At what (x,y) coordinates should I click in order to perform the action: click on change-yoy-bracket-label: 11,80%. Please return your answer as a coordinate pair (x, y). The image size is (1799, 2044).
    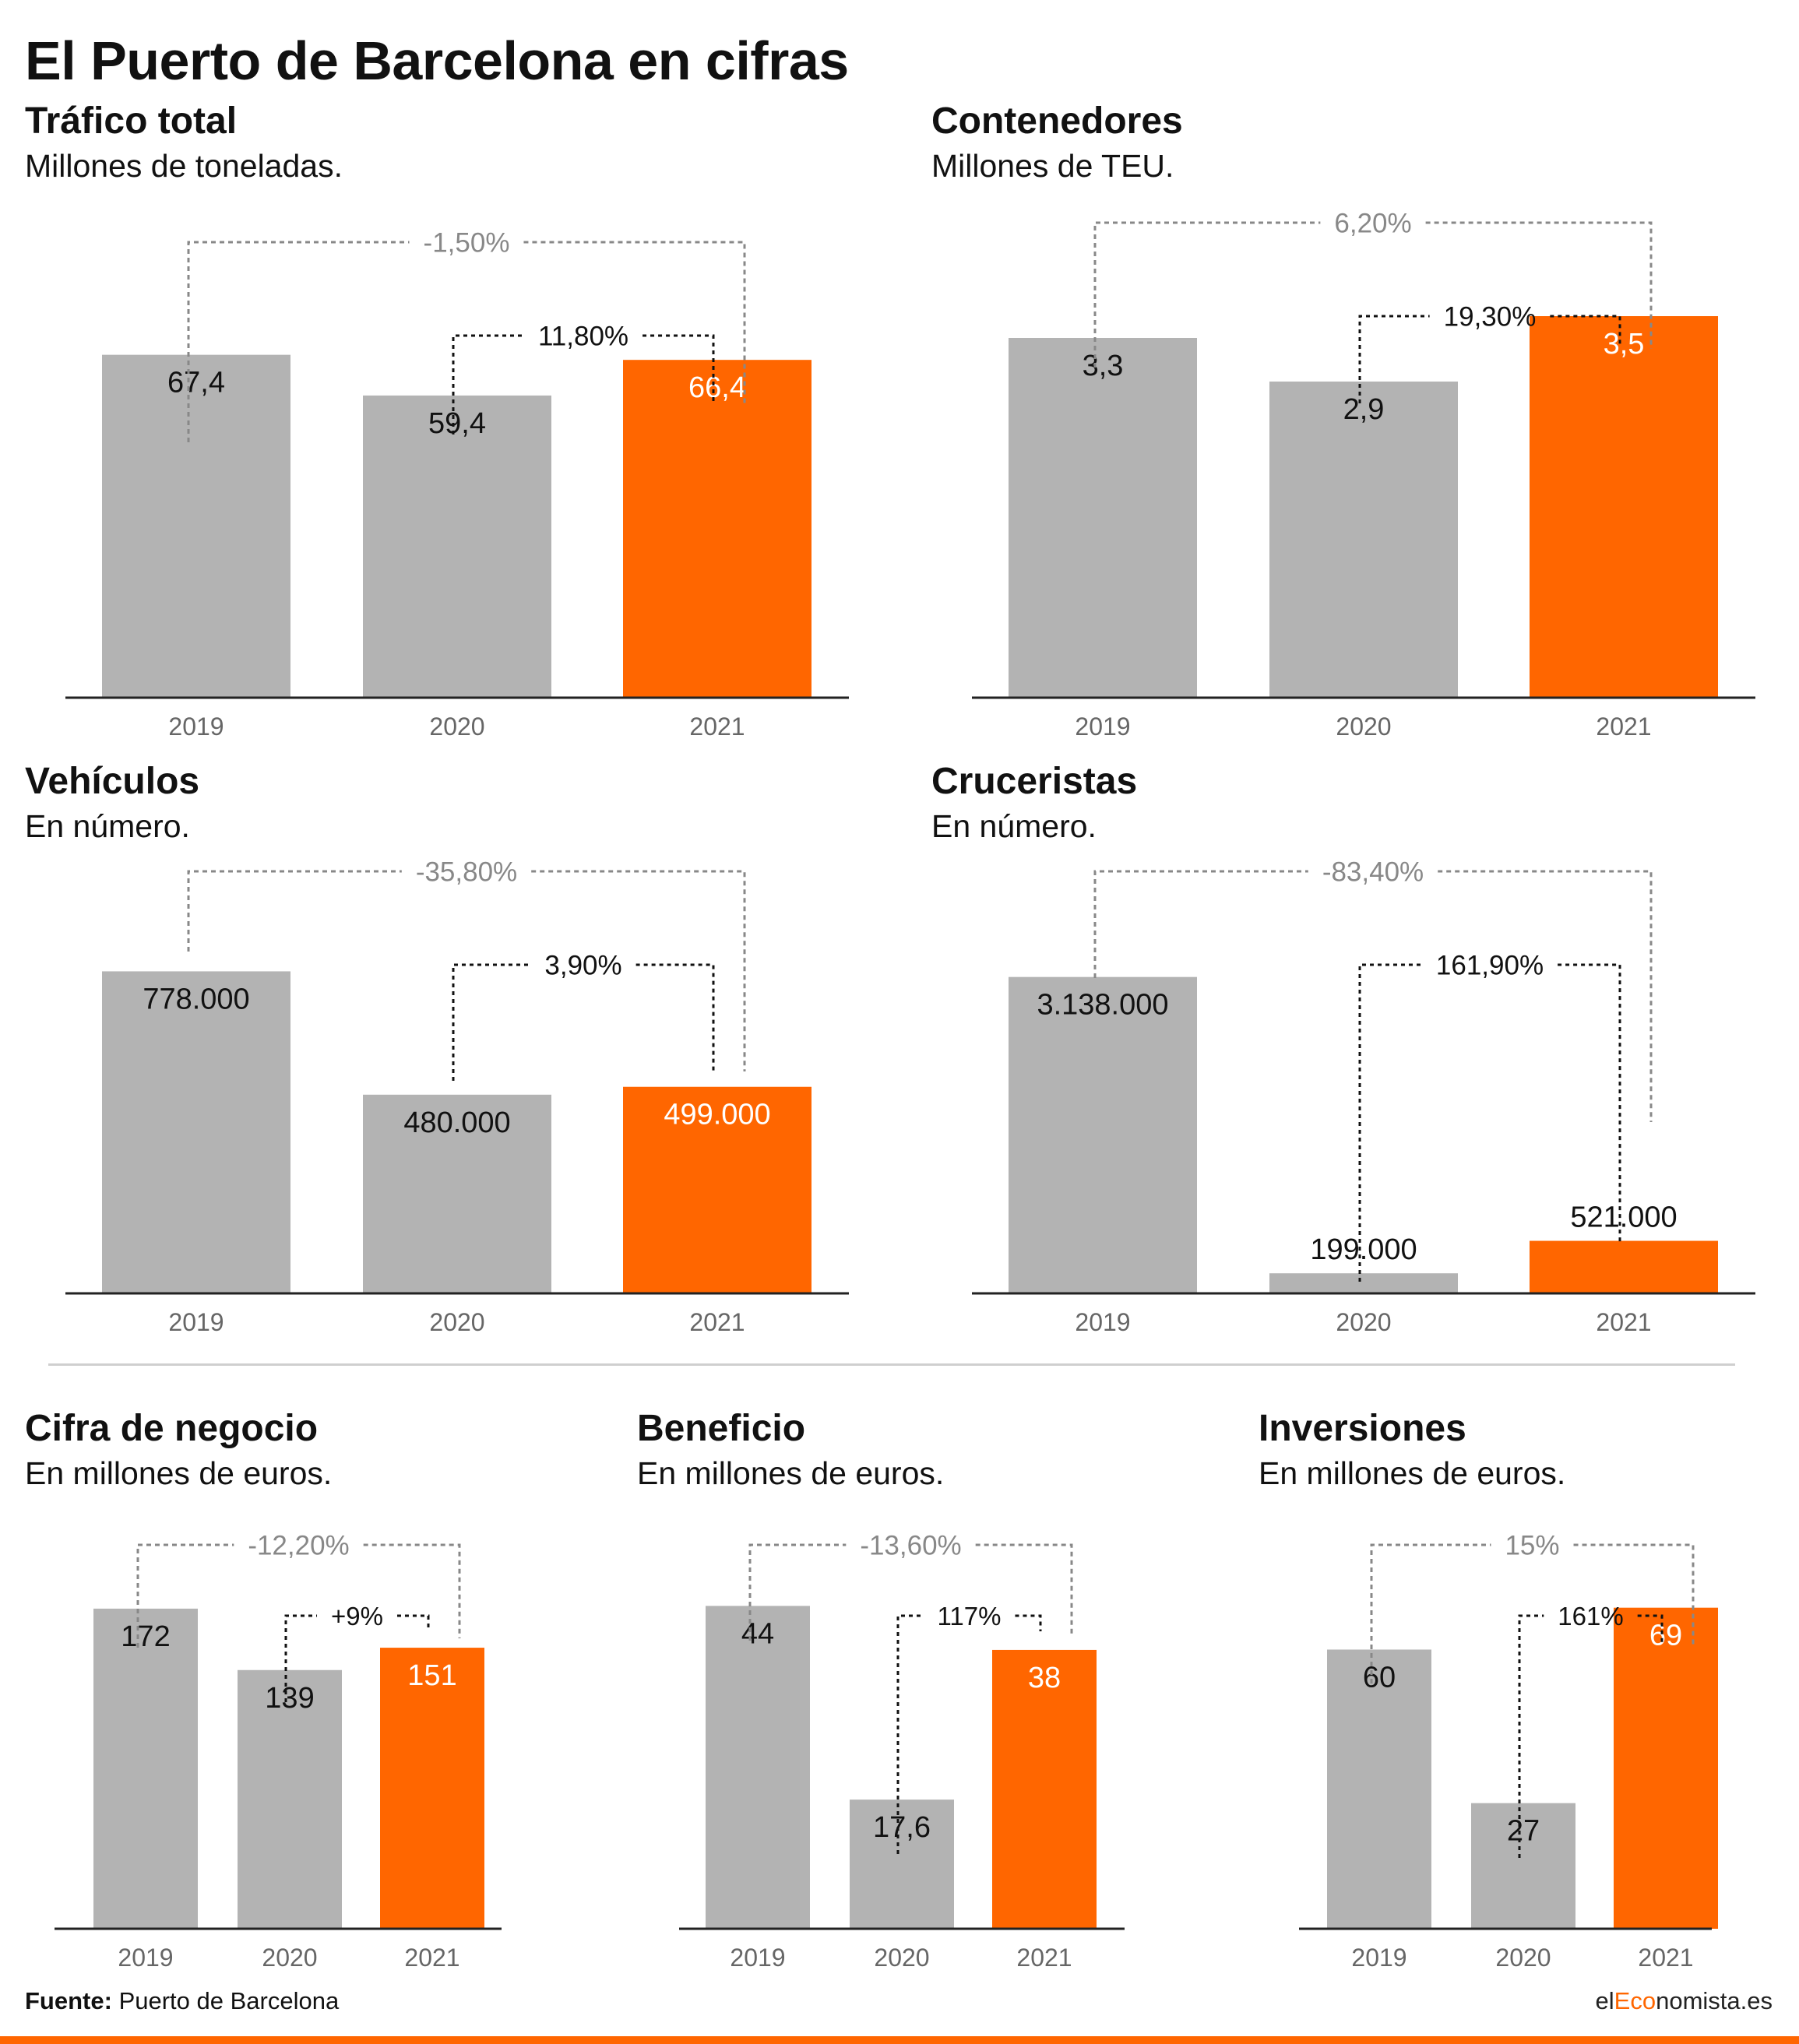
    Looking at the image, I should click on (583, 337).